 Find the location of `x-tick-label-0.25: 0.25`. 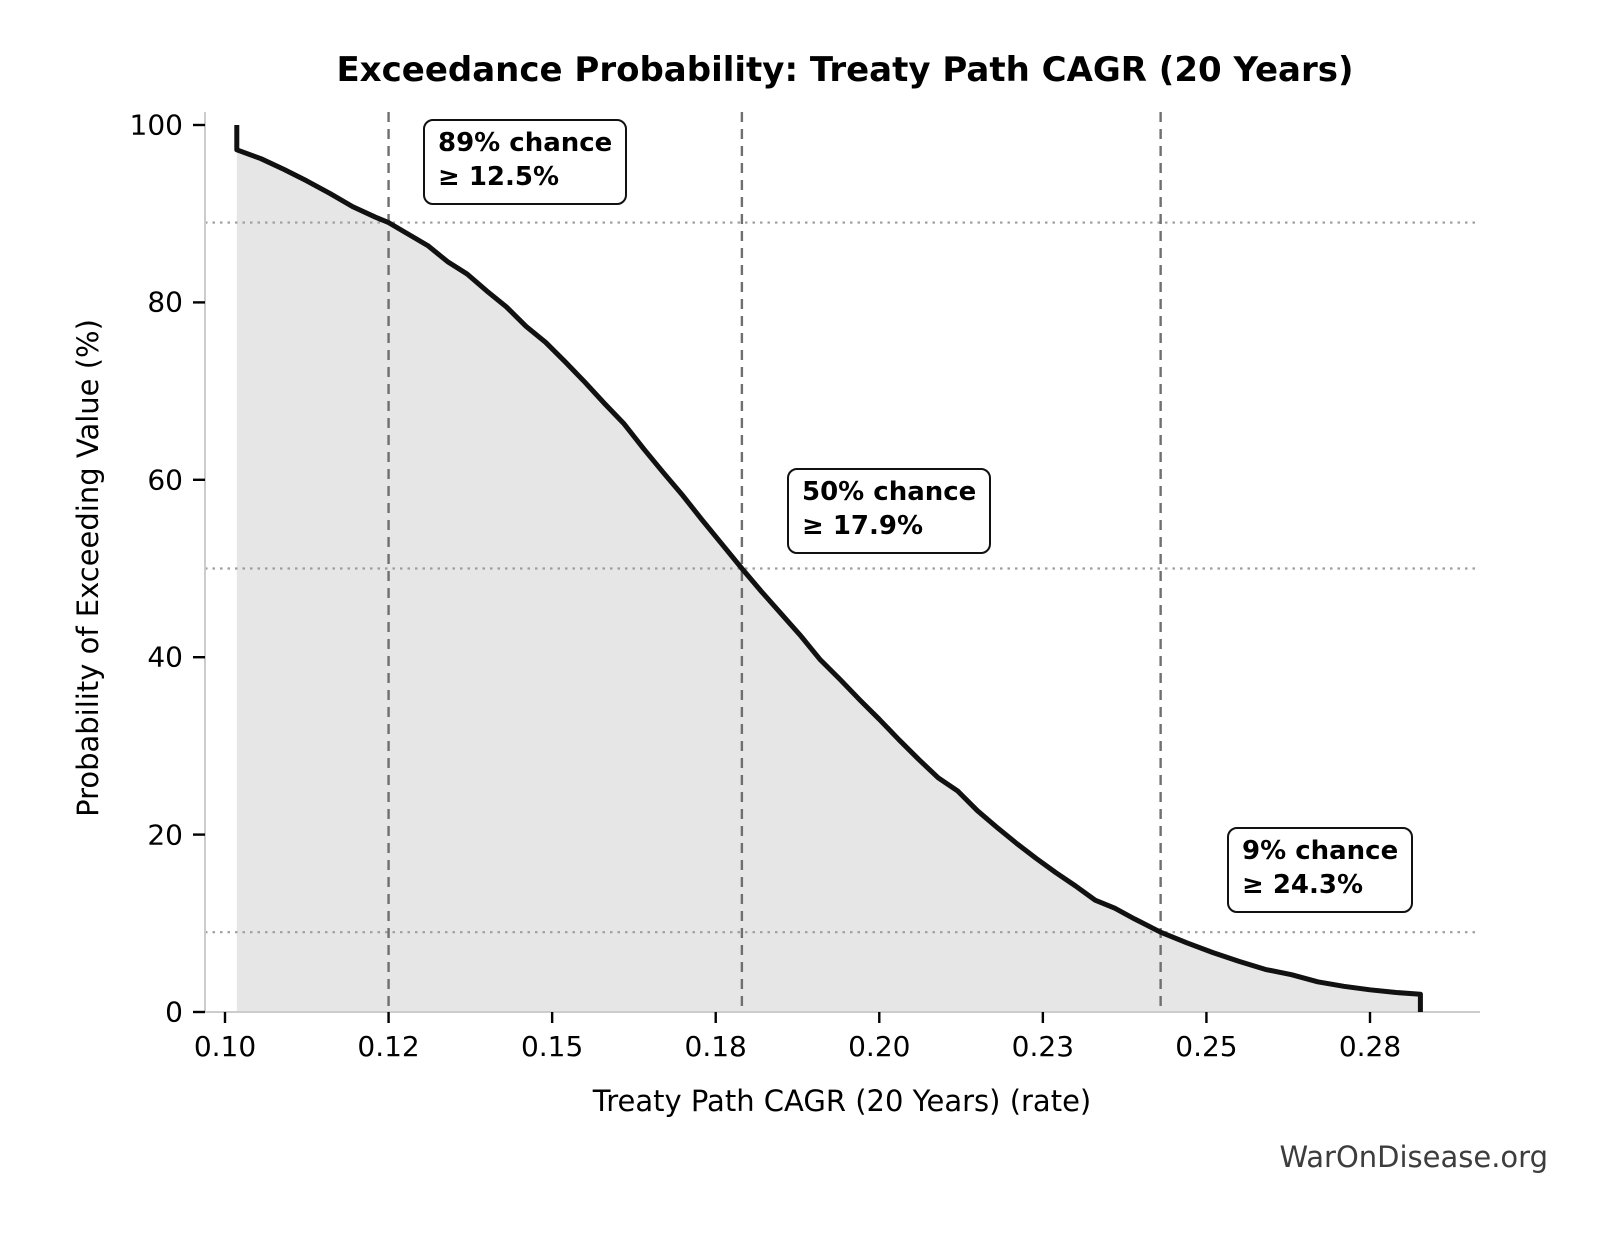

x-tick-label-0.25: 0.25 is located at coordinates (1206, 1046).